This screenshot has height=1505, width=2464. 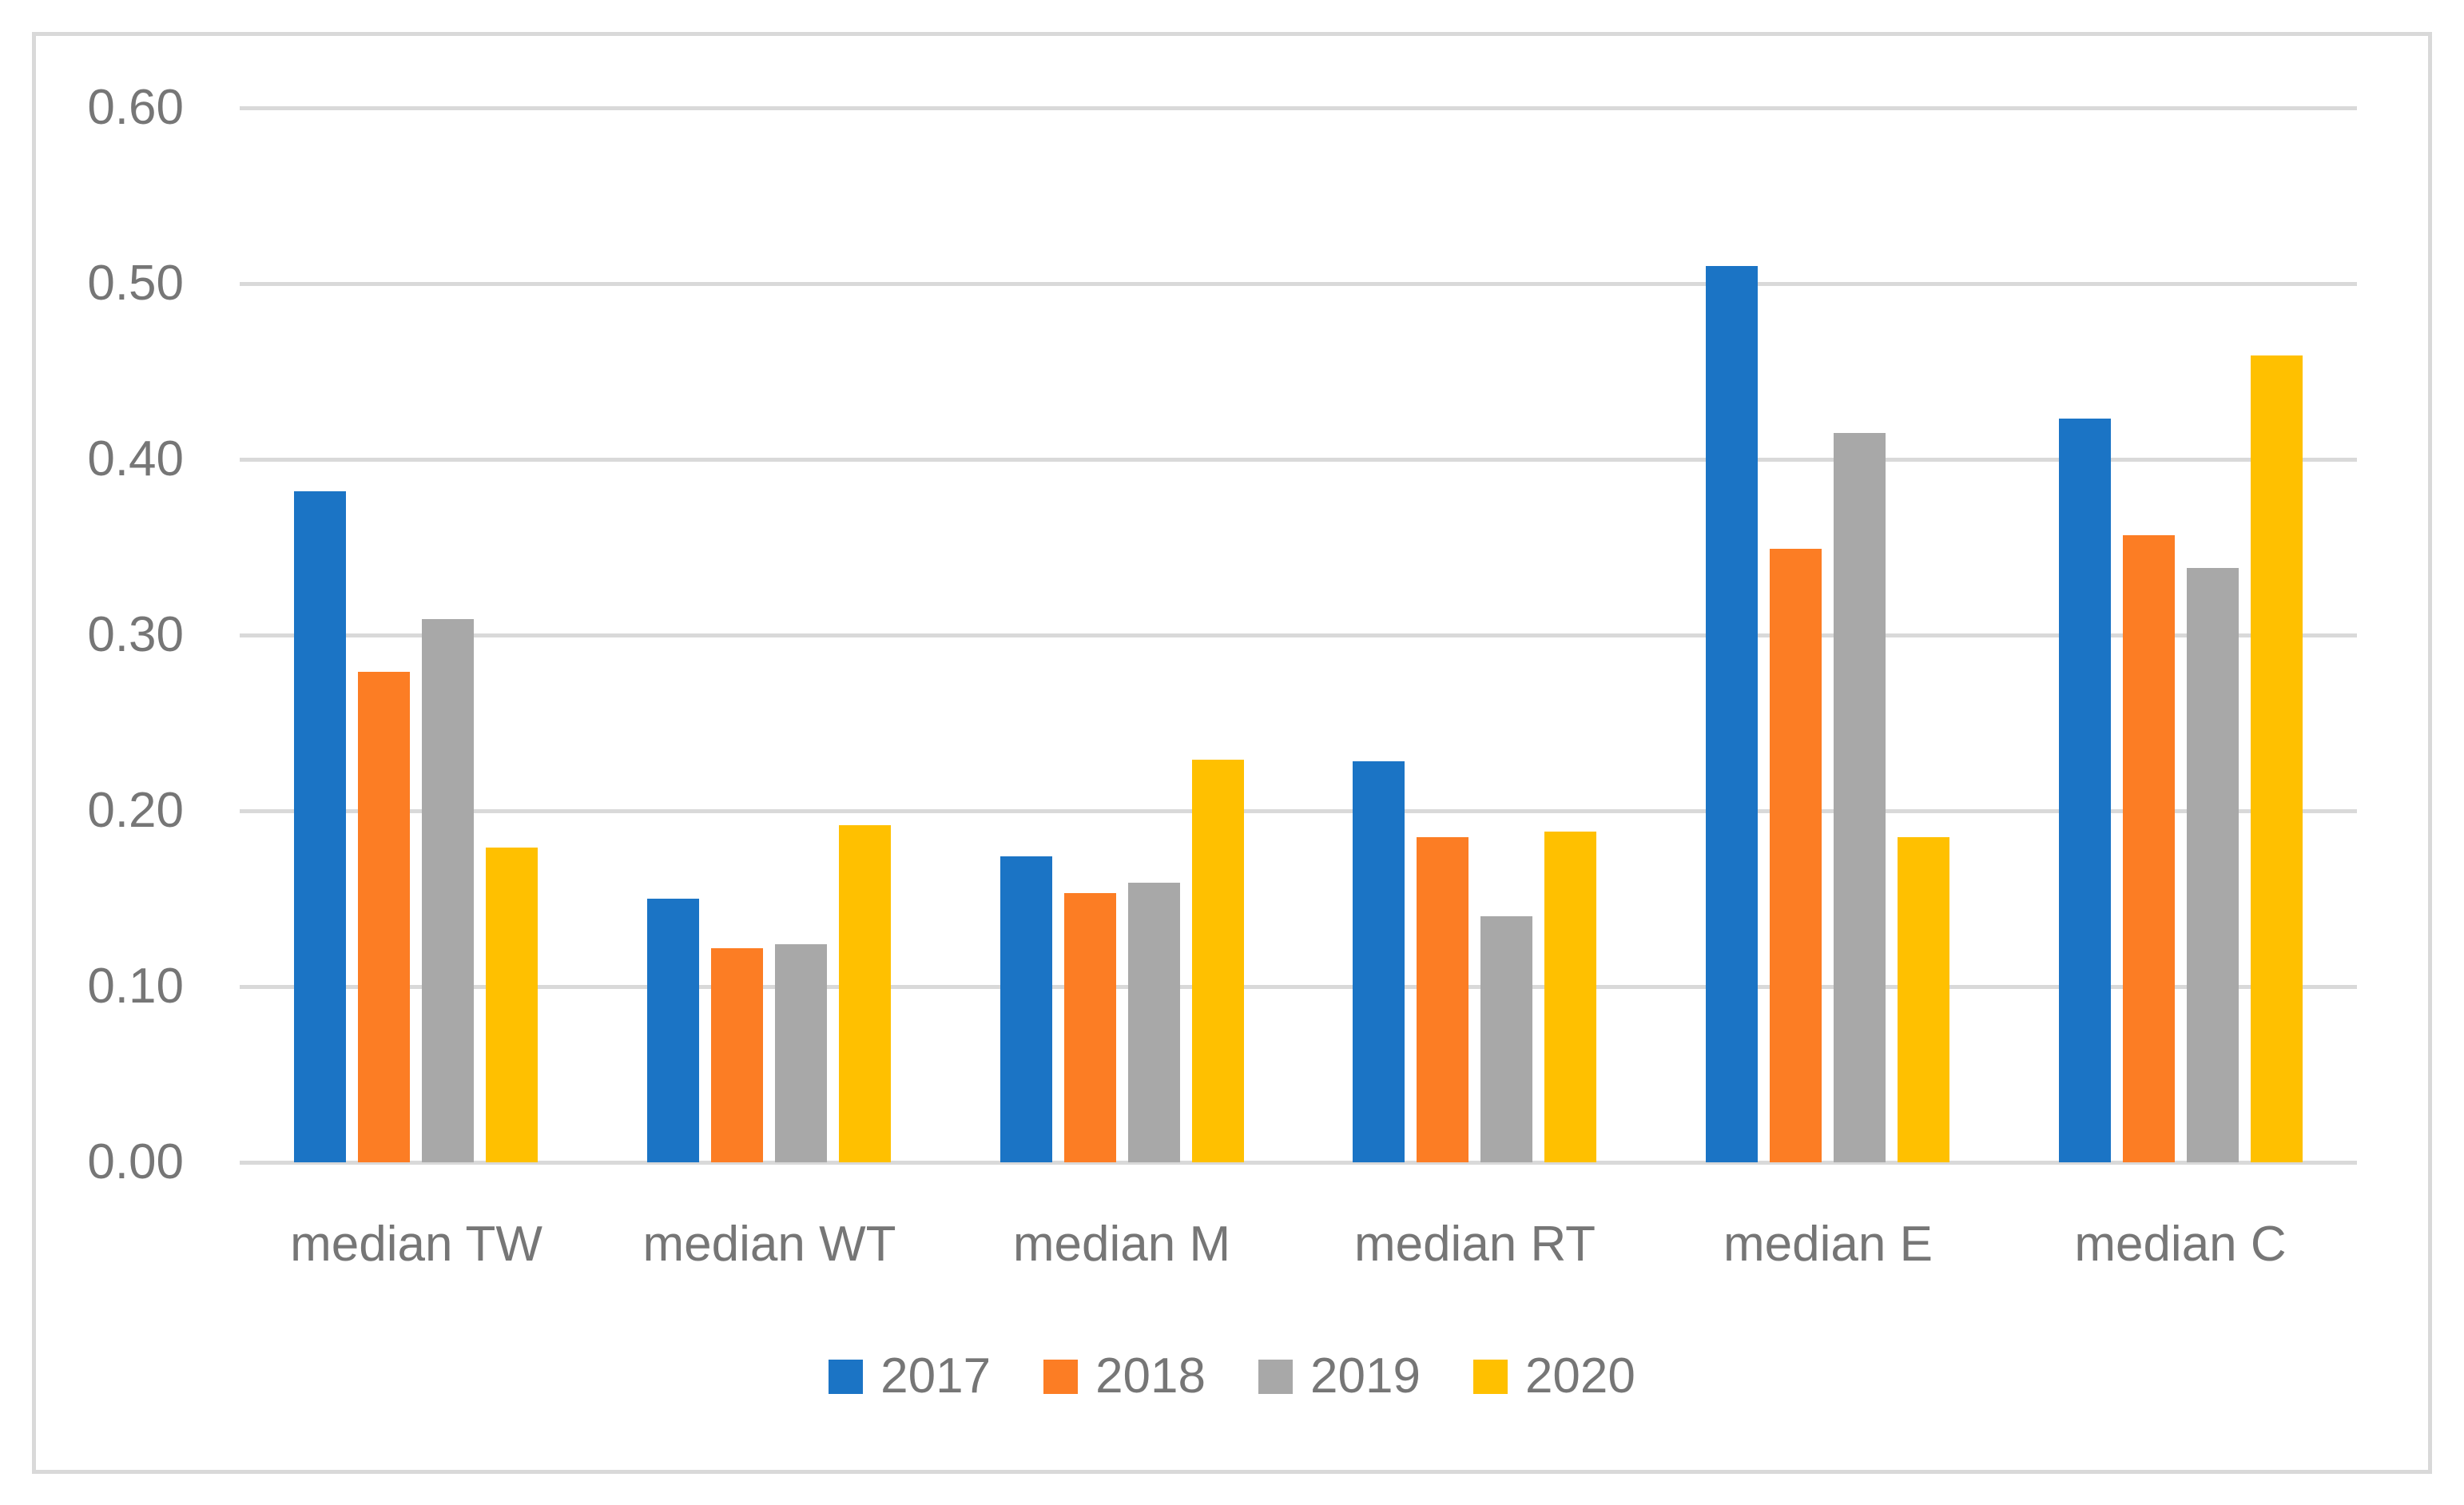 I want to click on bar-2020-median-RT, so click(x=1570, y=997).